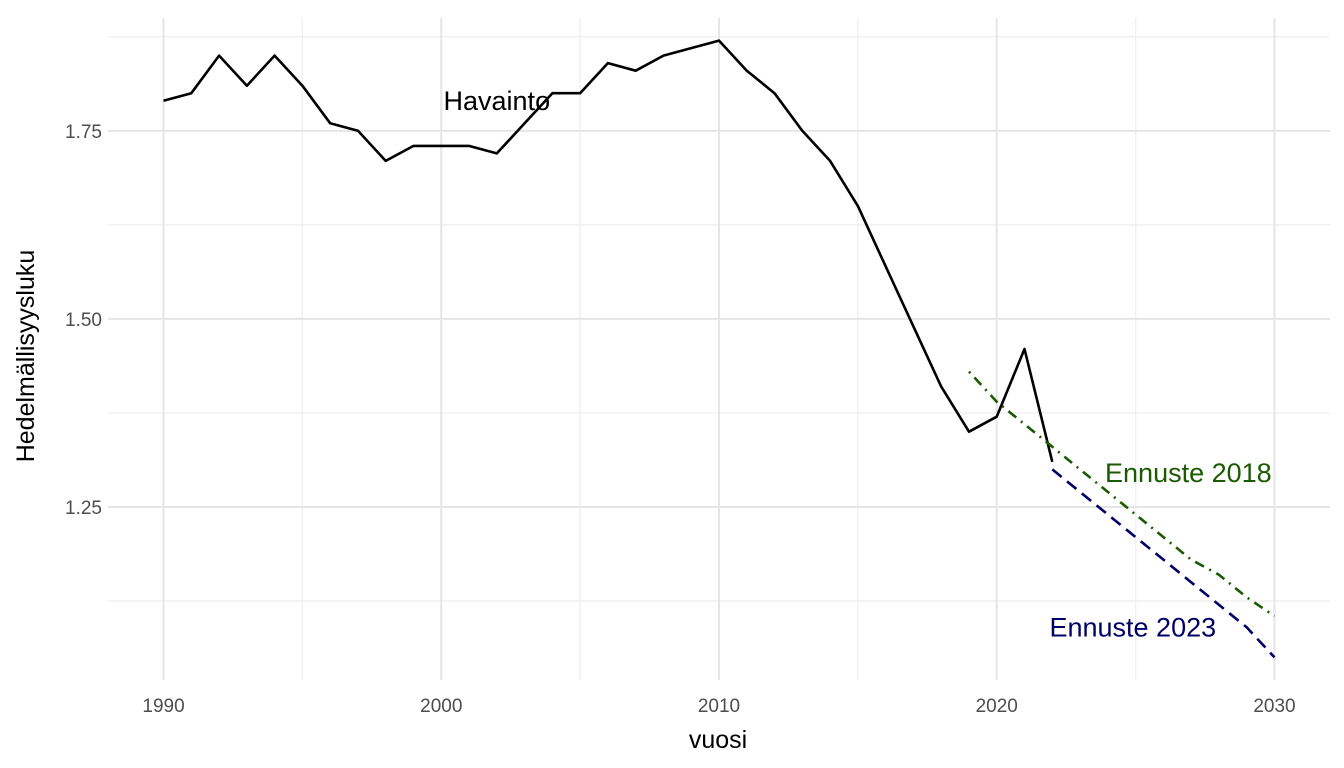  I want to click on y-tick-label: 1.75, so click(83, 132).